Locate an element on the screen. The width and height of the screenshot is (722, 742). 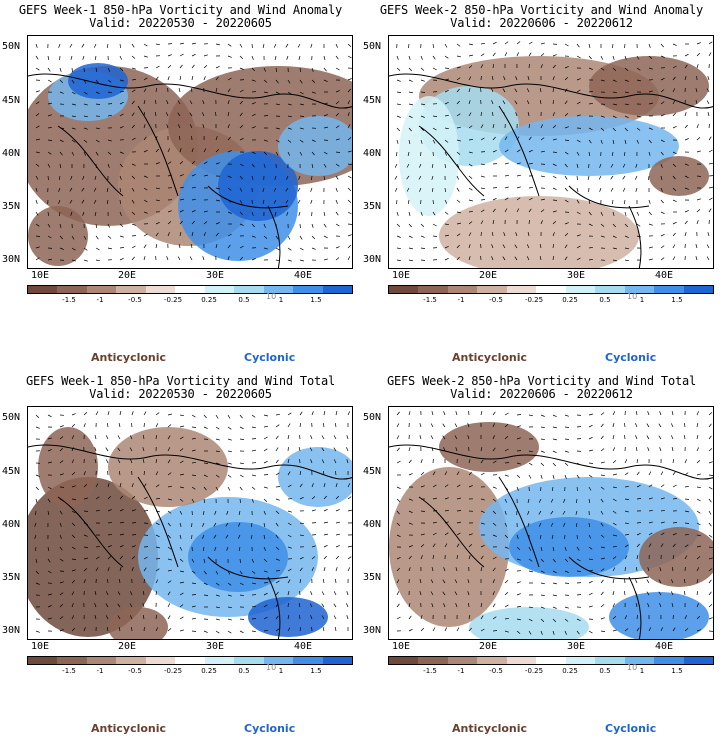
lon-label: 10E is located at coordinates (40, 646).